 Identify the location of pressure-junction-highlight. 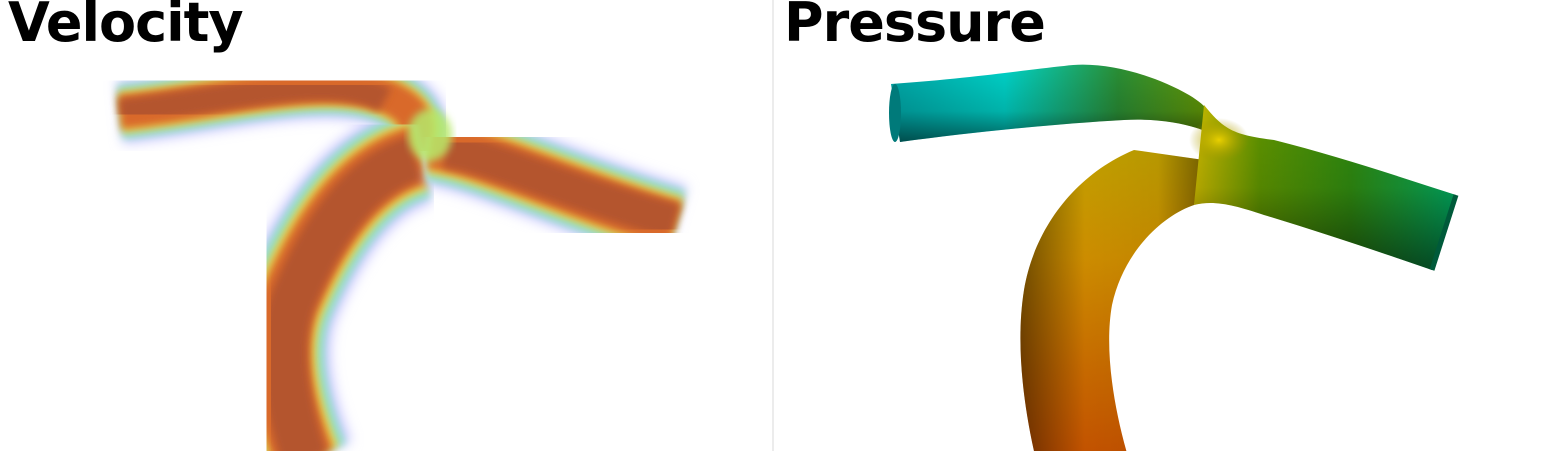
(1219, 140).